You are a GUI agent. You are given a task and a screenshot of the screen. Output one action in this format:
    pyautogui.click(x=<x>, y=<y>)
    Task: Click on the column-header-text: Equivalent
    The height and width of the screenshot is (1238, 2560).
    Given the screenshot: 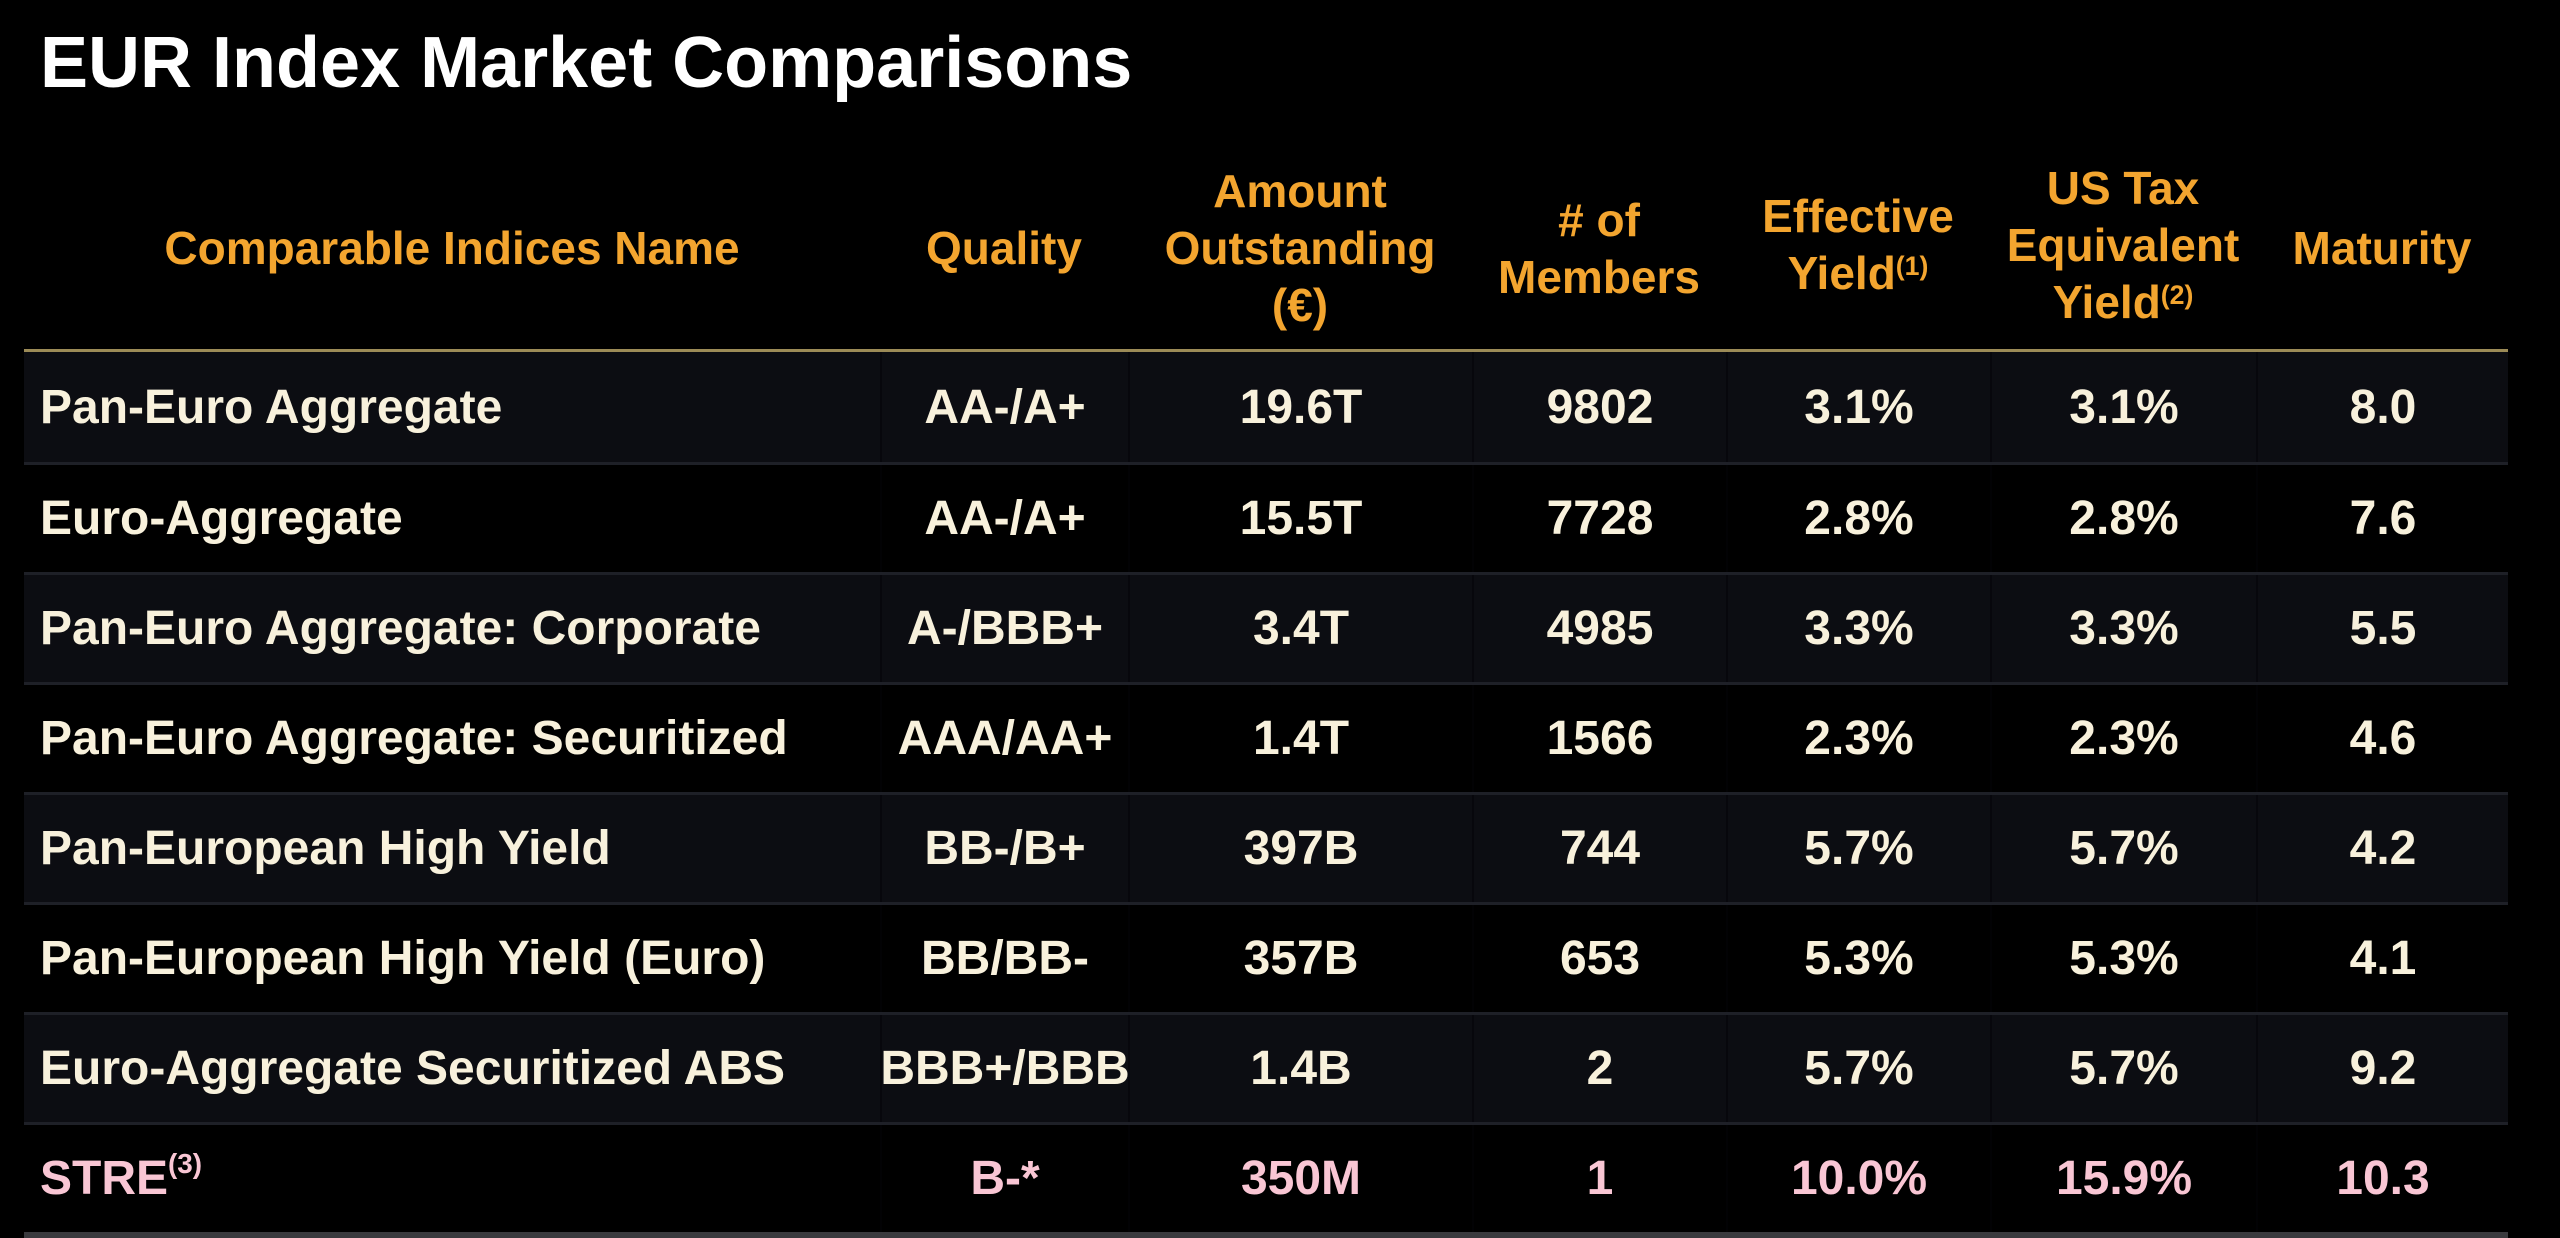 What is the action you would take?
    pyautogui.click(x=2123, y=244)
    